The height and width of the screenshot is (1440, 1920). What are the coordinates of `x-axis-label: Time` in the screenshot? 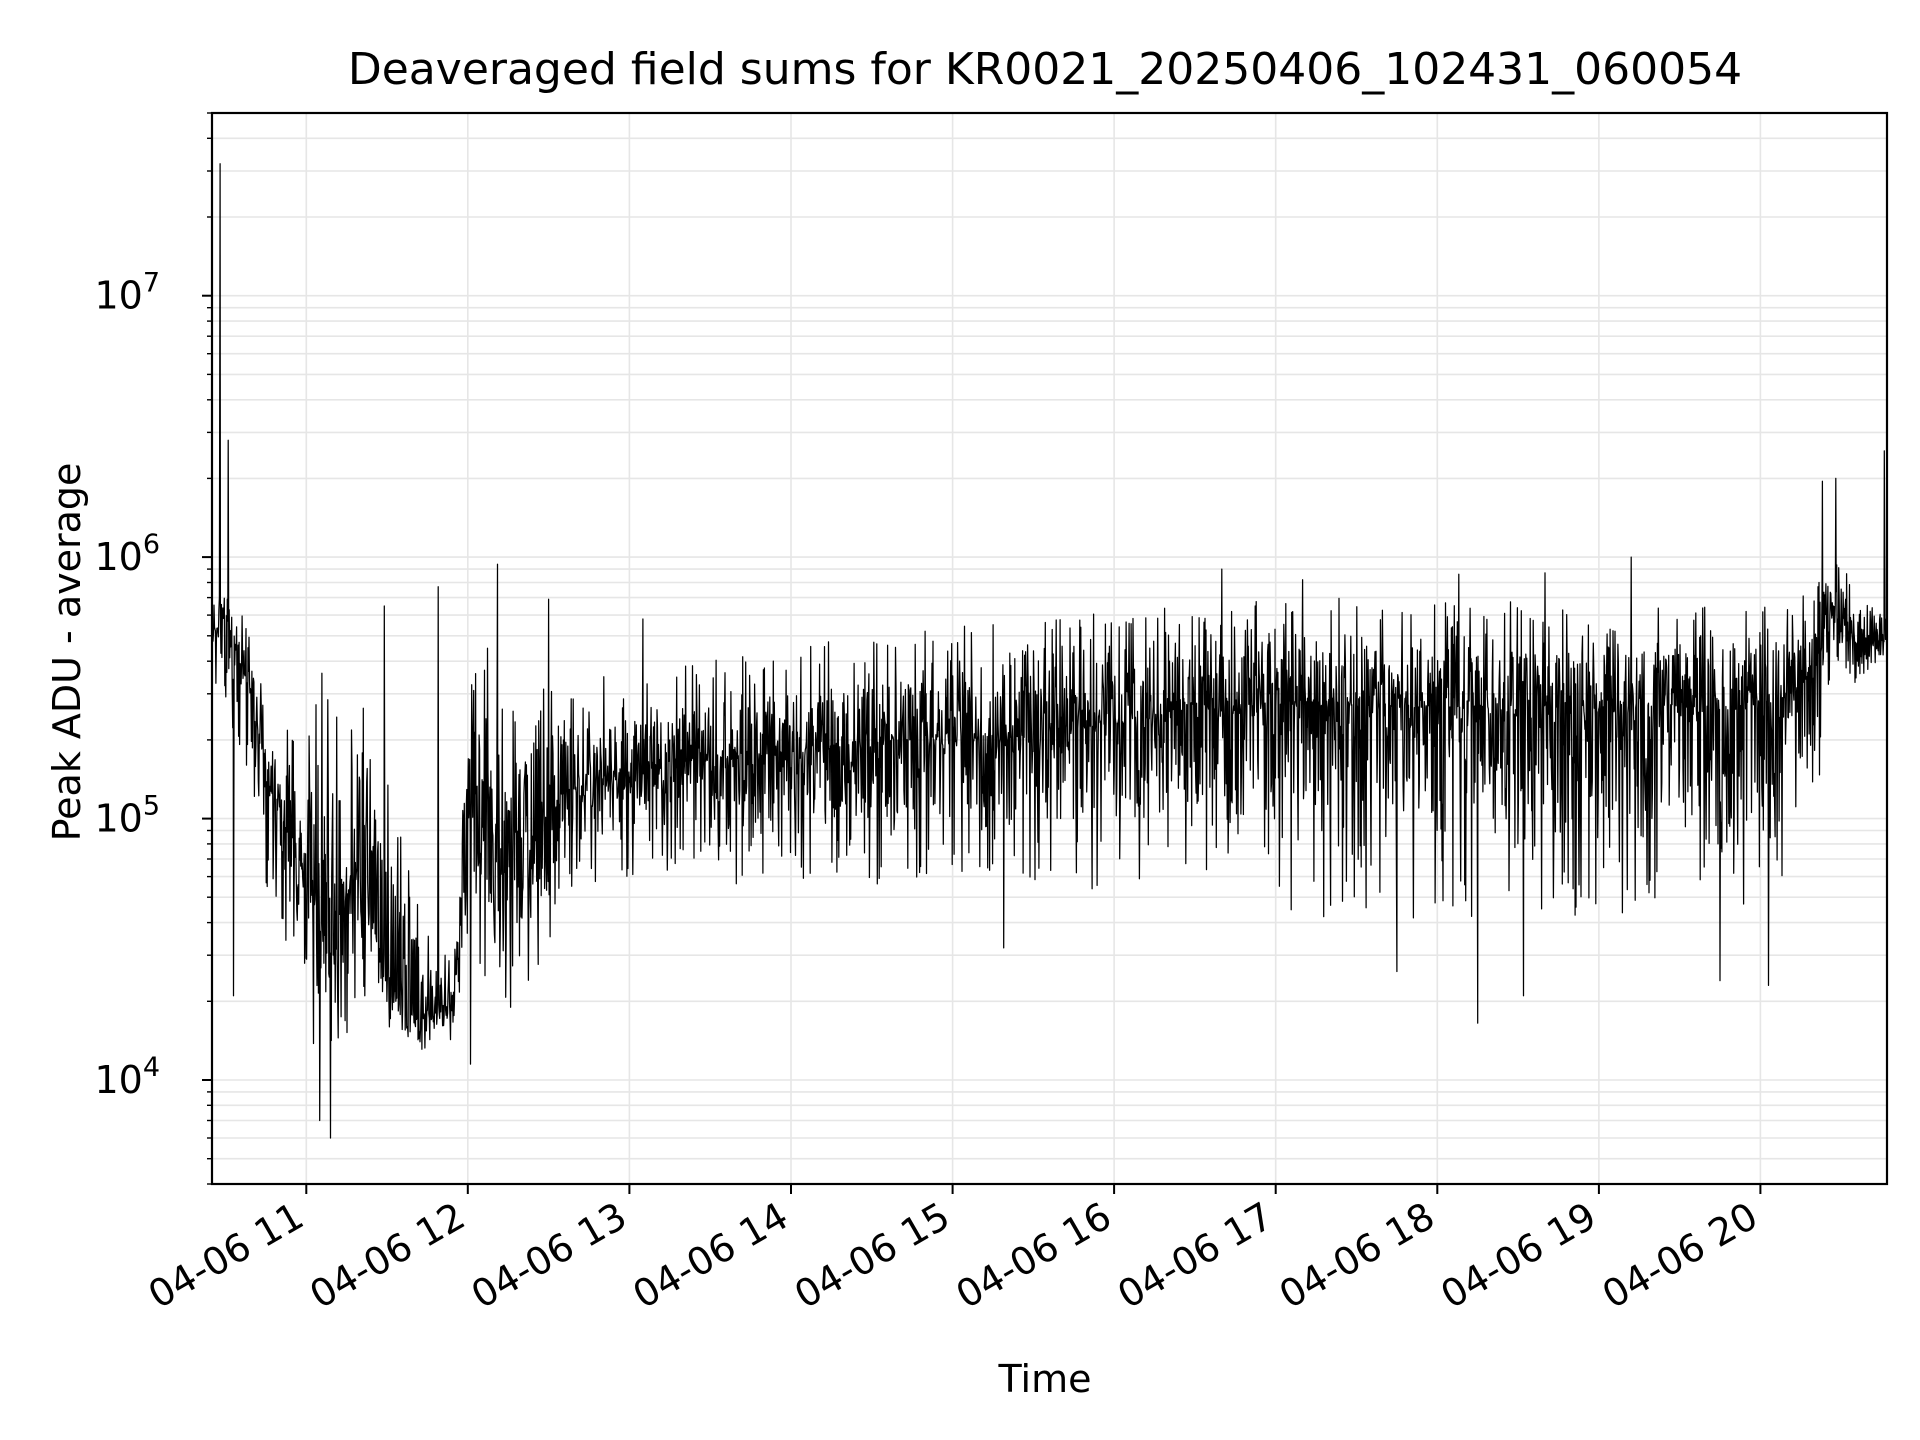 It's located at (1045, 1379).